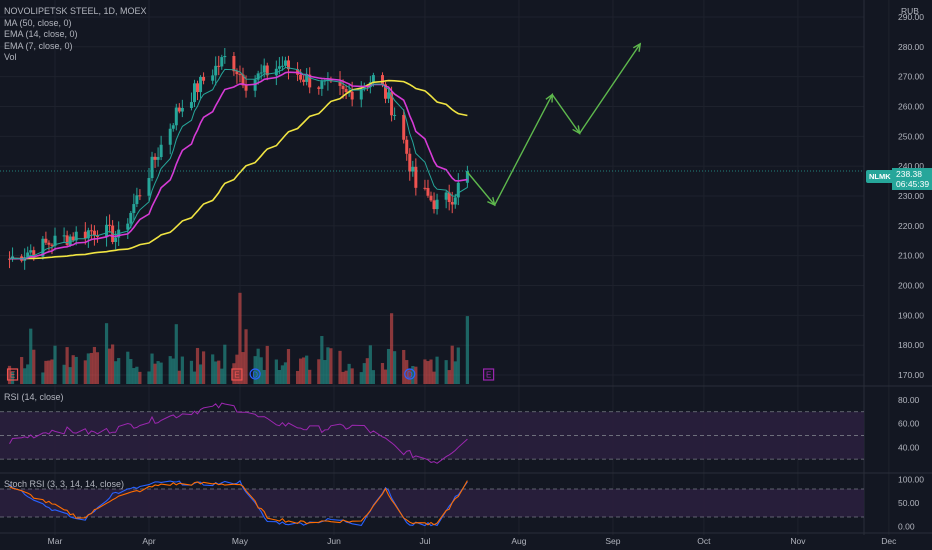 The image size is (932, 550). I want to click on price-tag-symbol: NLMK, so click(880, 176).